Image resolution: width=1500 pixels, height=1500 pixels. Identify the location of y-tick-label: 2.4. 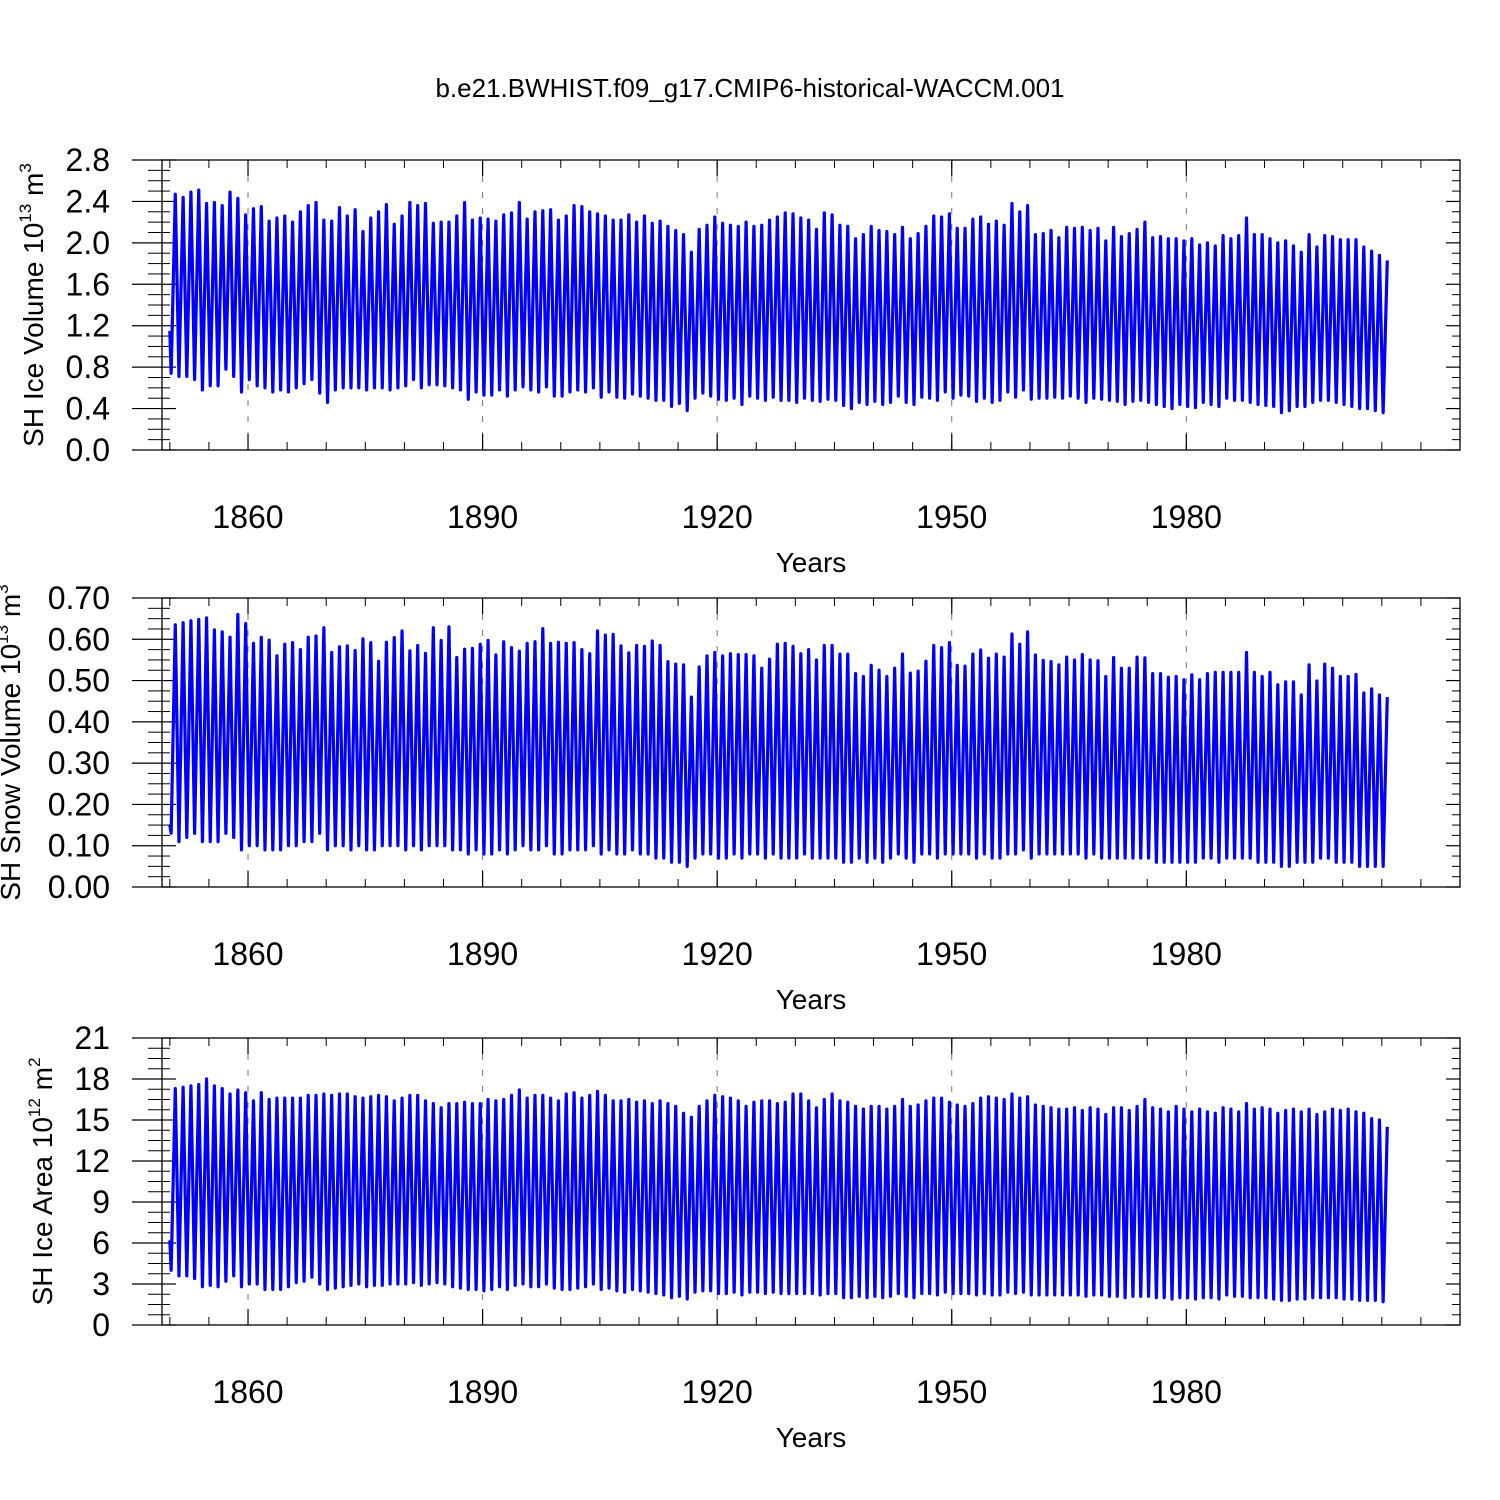
(88, 201).